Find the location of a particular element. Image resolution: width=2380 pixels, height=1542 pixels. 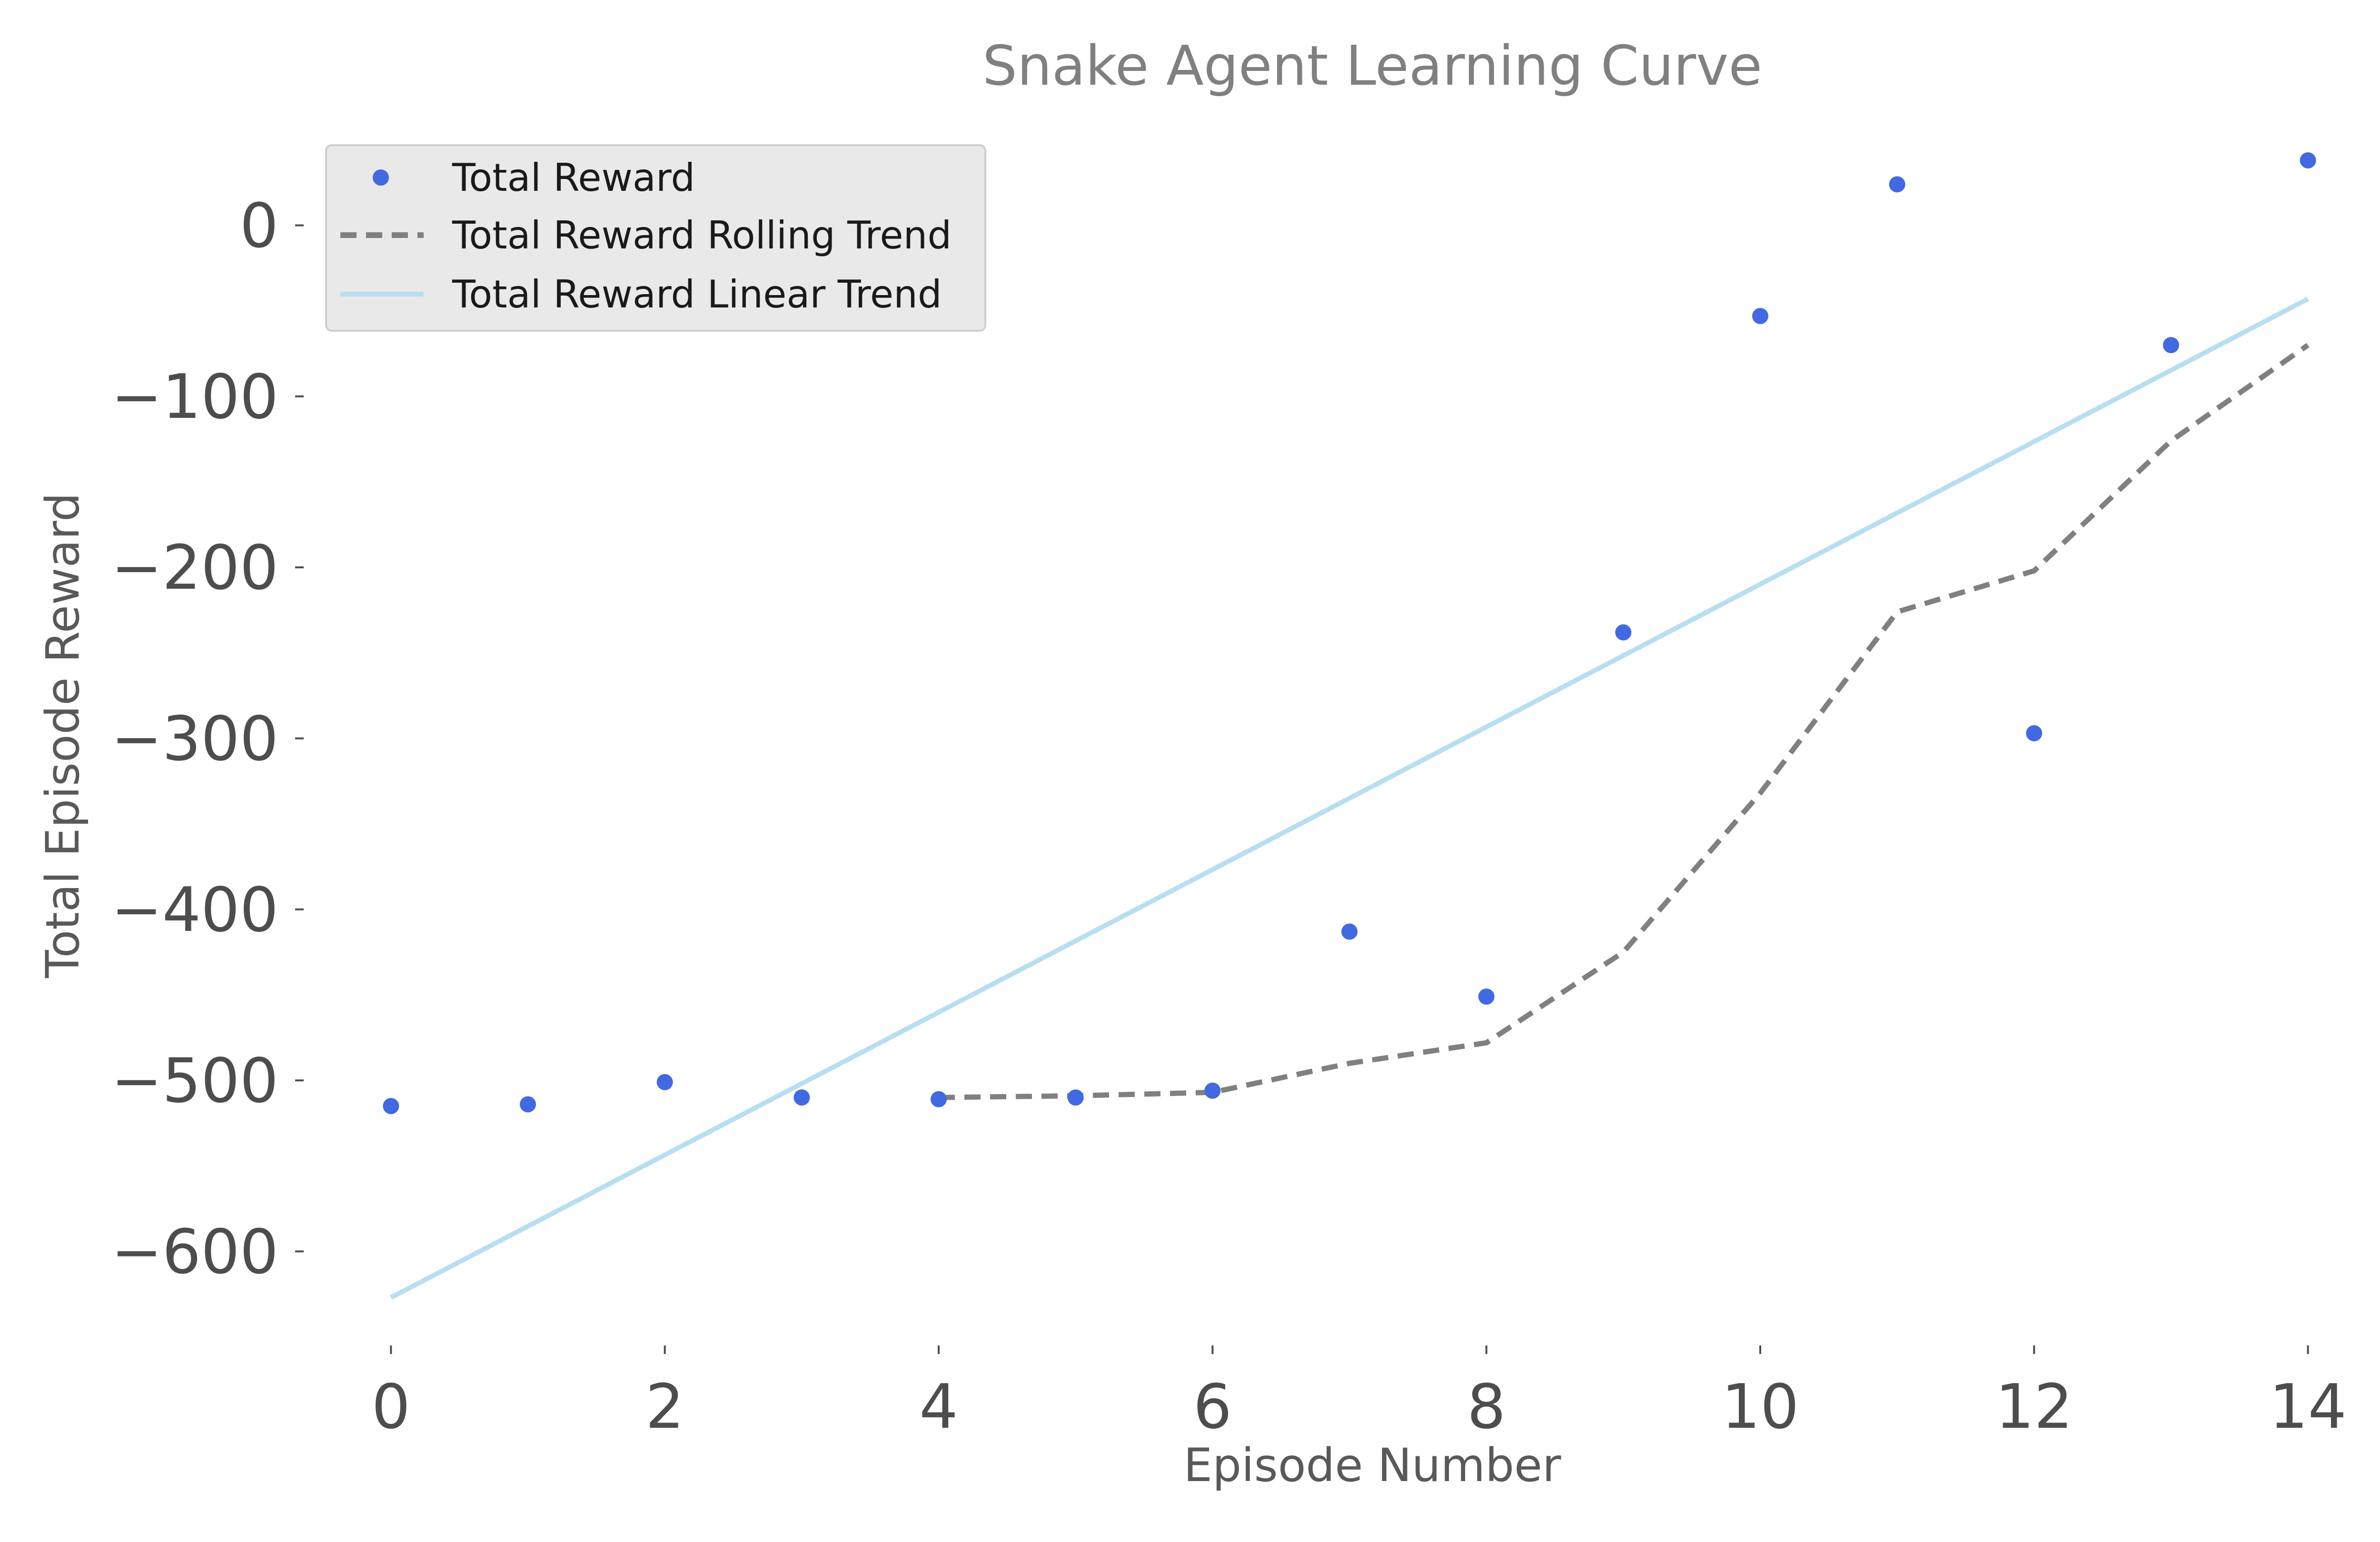

y-tick-label: 0 is located at coordinates (259, 226).